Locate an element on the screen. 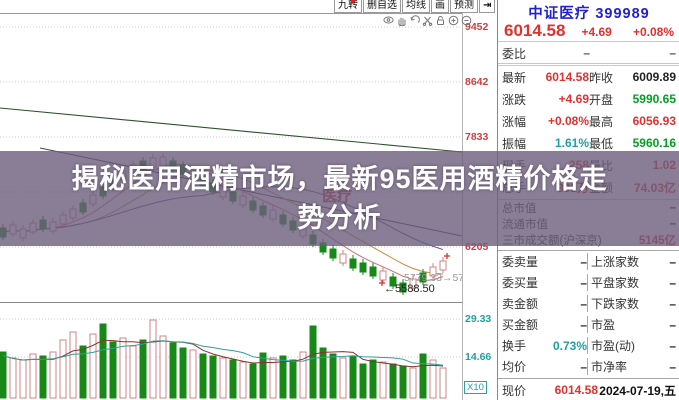 This screenshot has height=400, width=679. toolbar-button-画: 画 is located at coordinates (440, 6).